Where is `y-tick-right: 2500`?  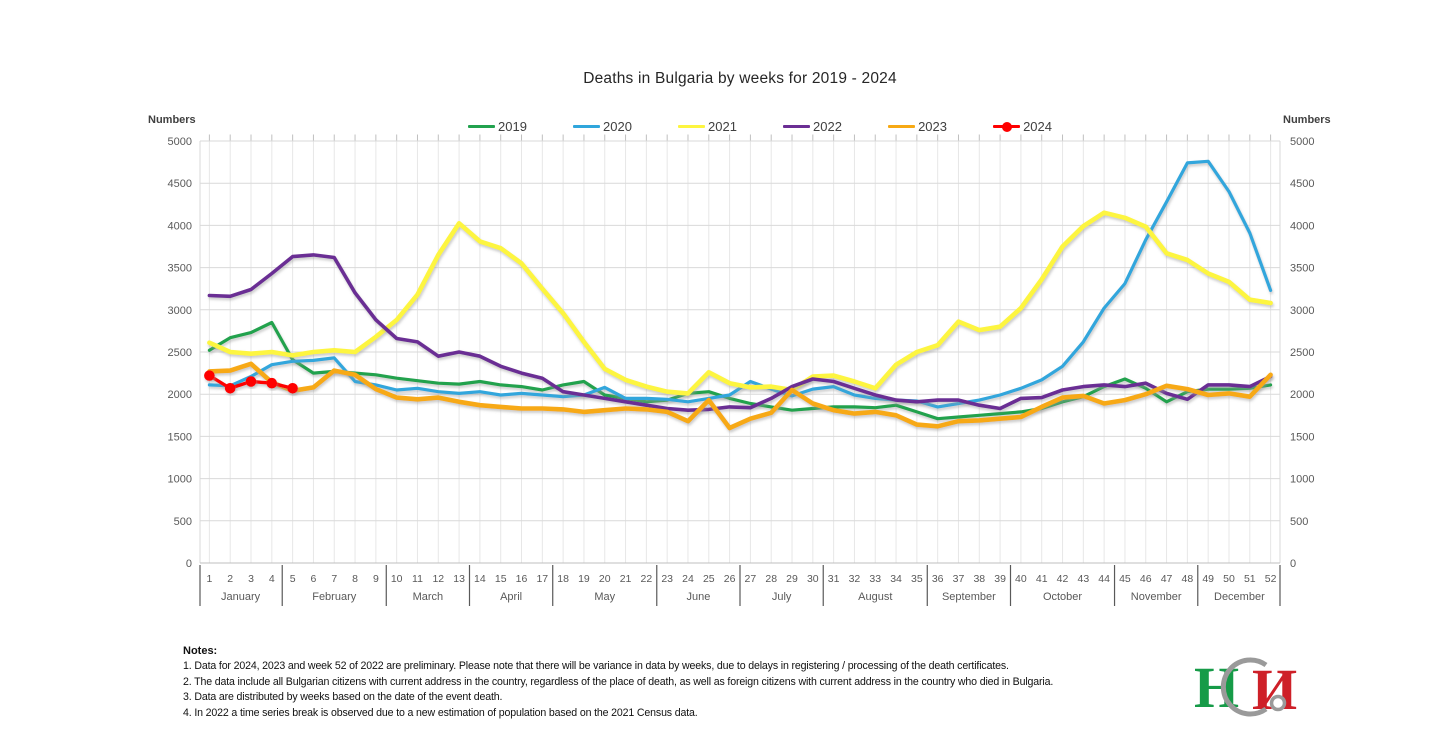 y-tick-right: 2500 is located at coordinates (1302, 353).